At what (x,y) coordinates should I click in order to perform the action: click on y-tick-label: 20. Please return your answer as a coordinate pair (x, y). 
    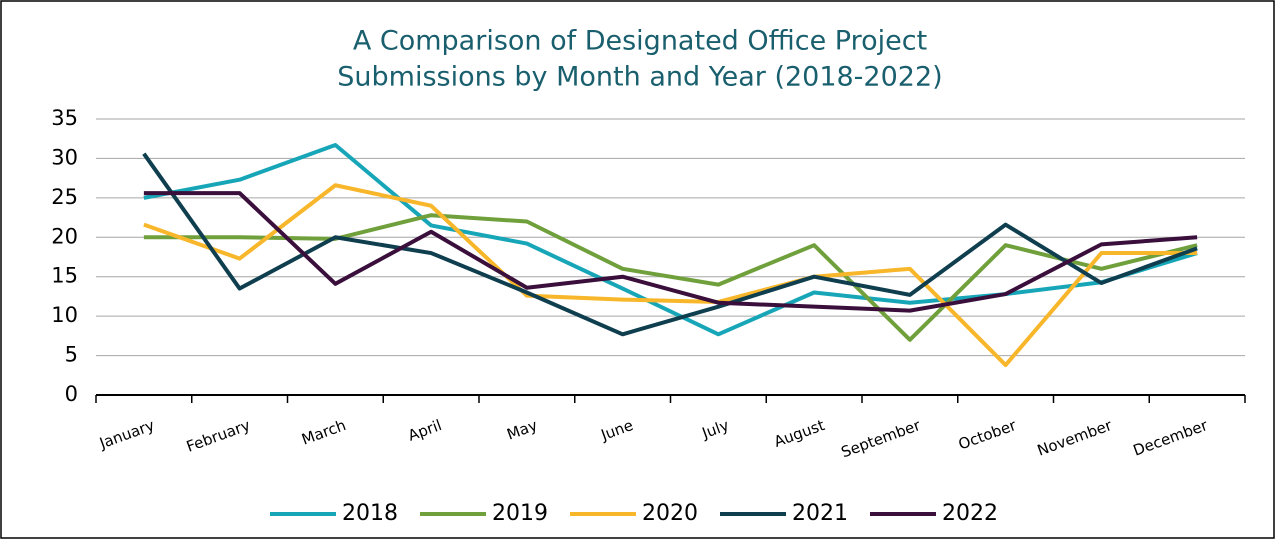
    Looking at the image, I should click on (64, 236).